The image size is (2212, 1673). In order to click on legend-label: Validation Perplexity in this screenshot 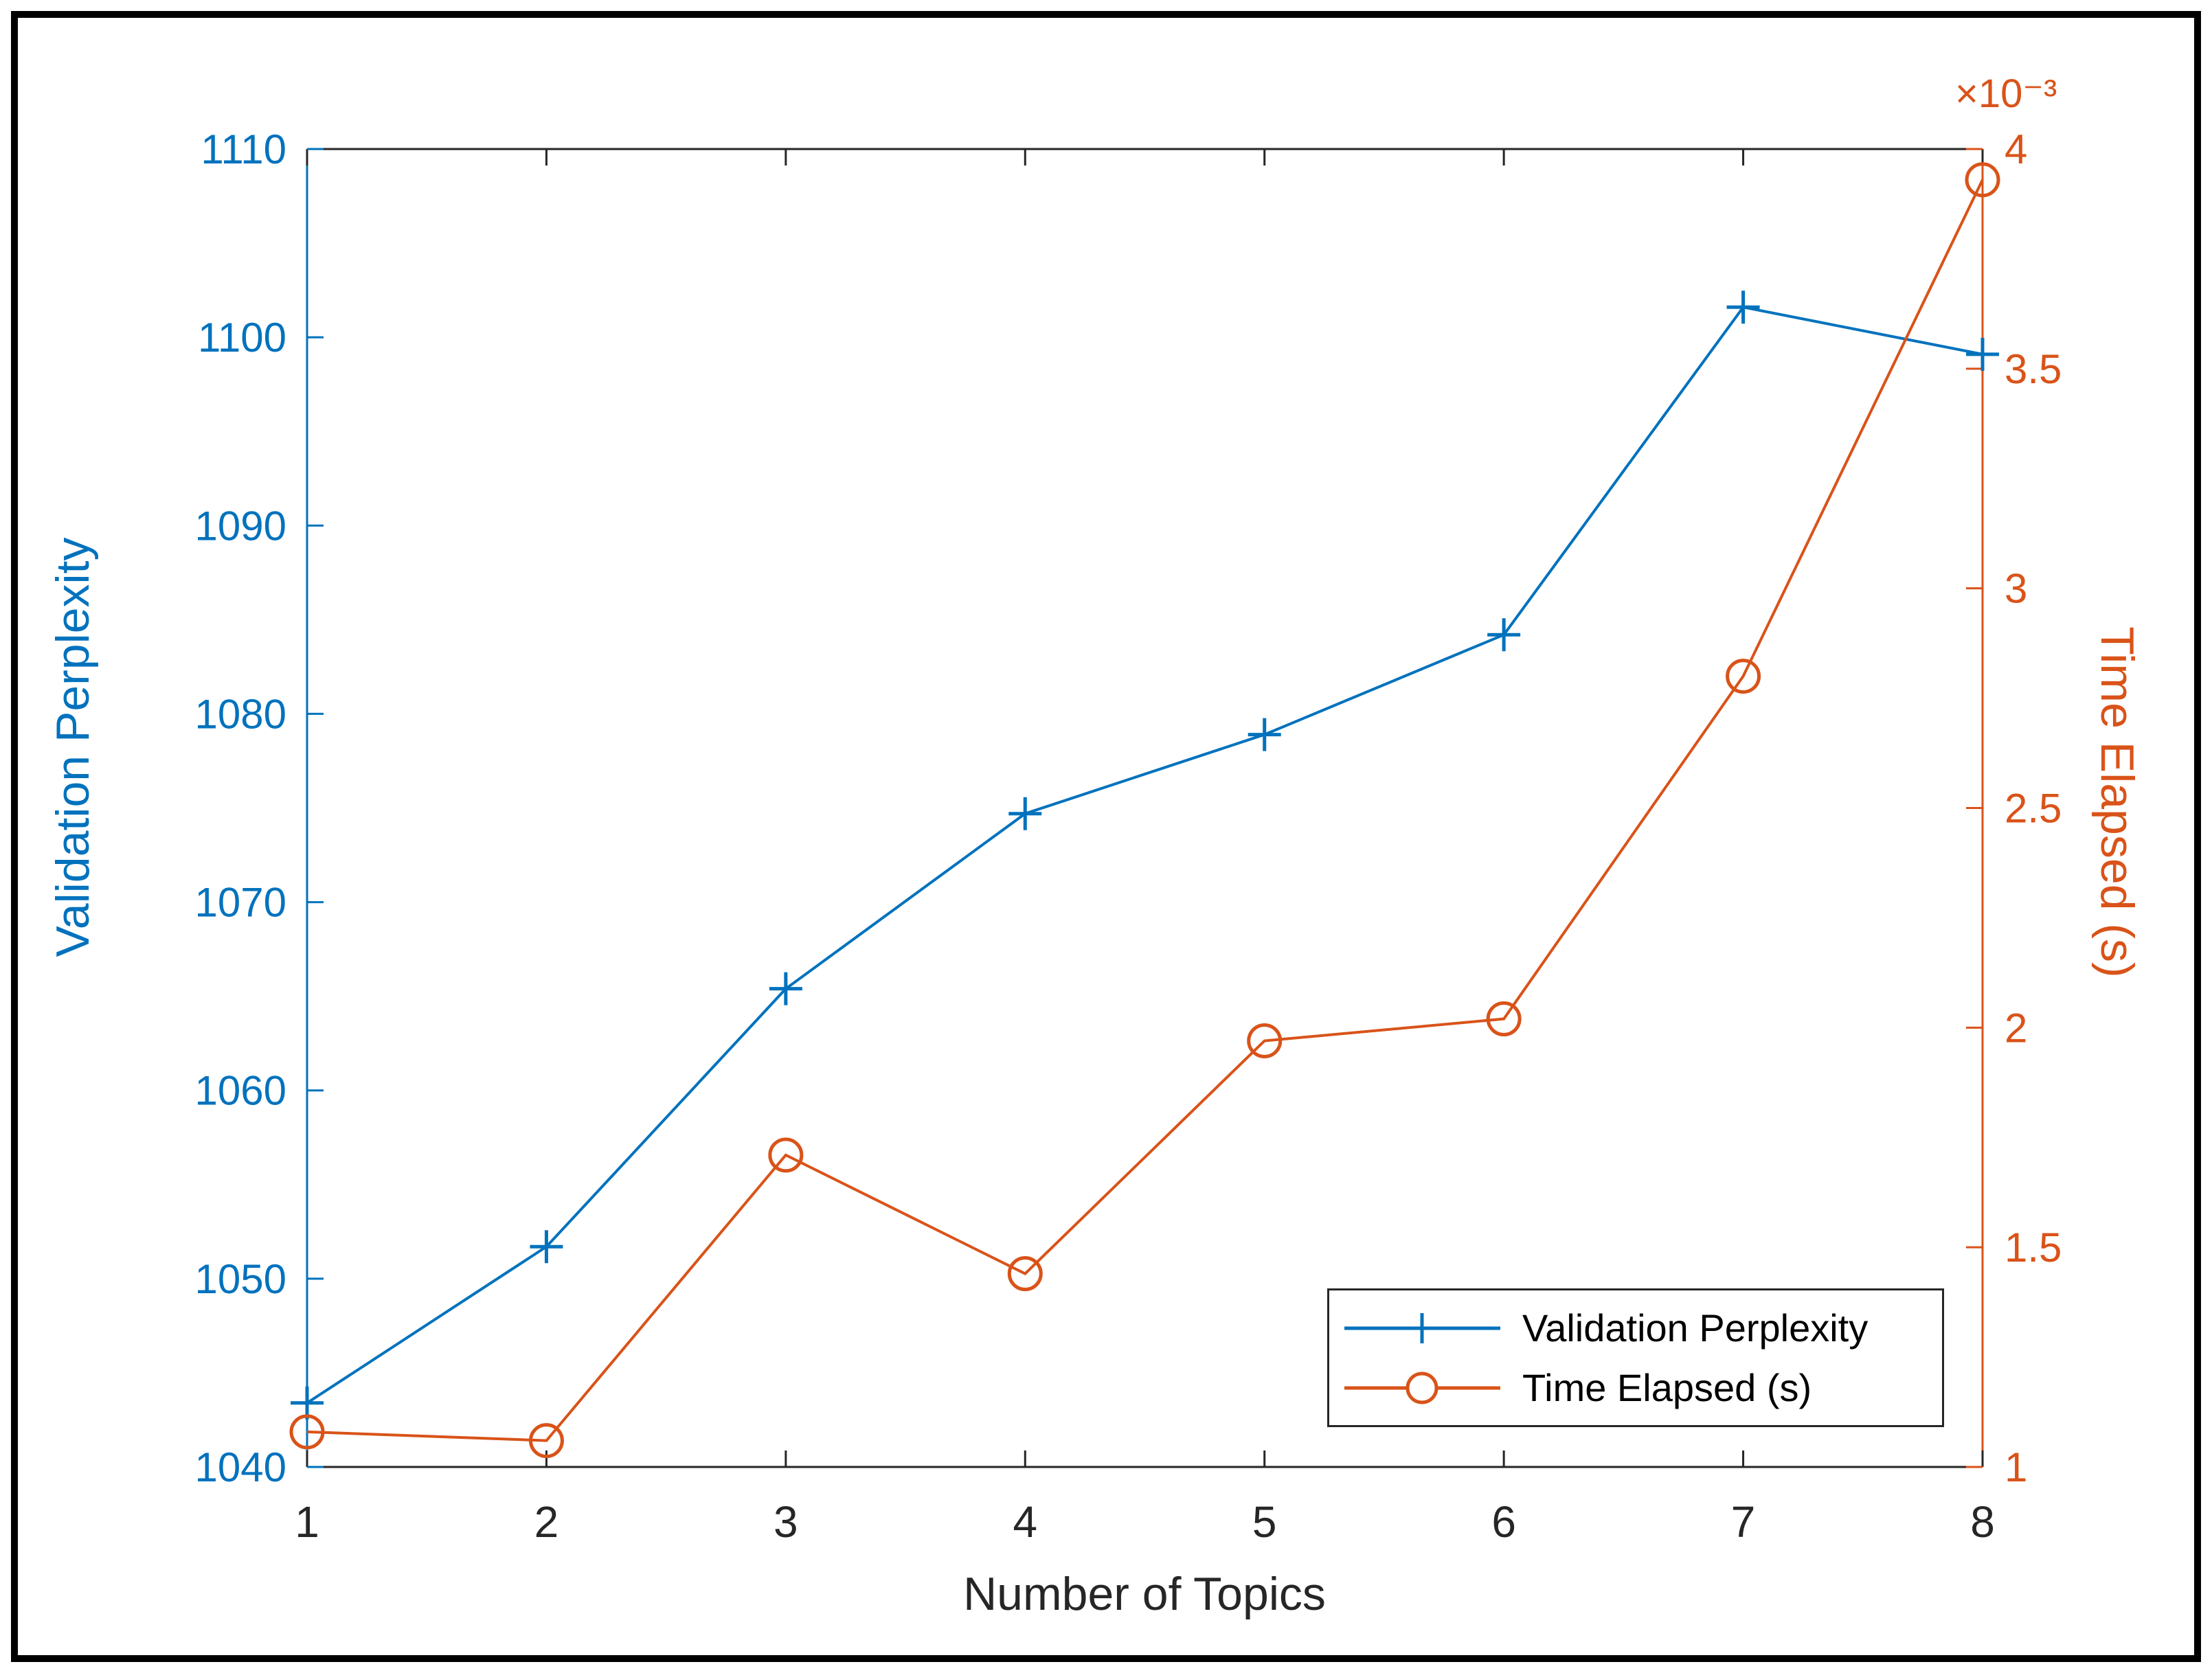, I will do `click(1695, 1328)`.